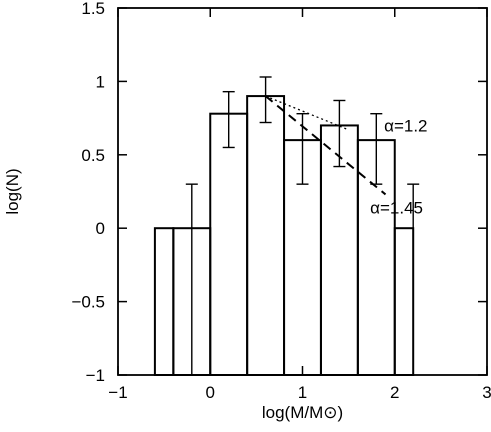 The image size is (491, 432). I want to click on x-tick-label: 3, so click(486, 392).